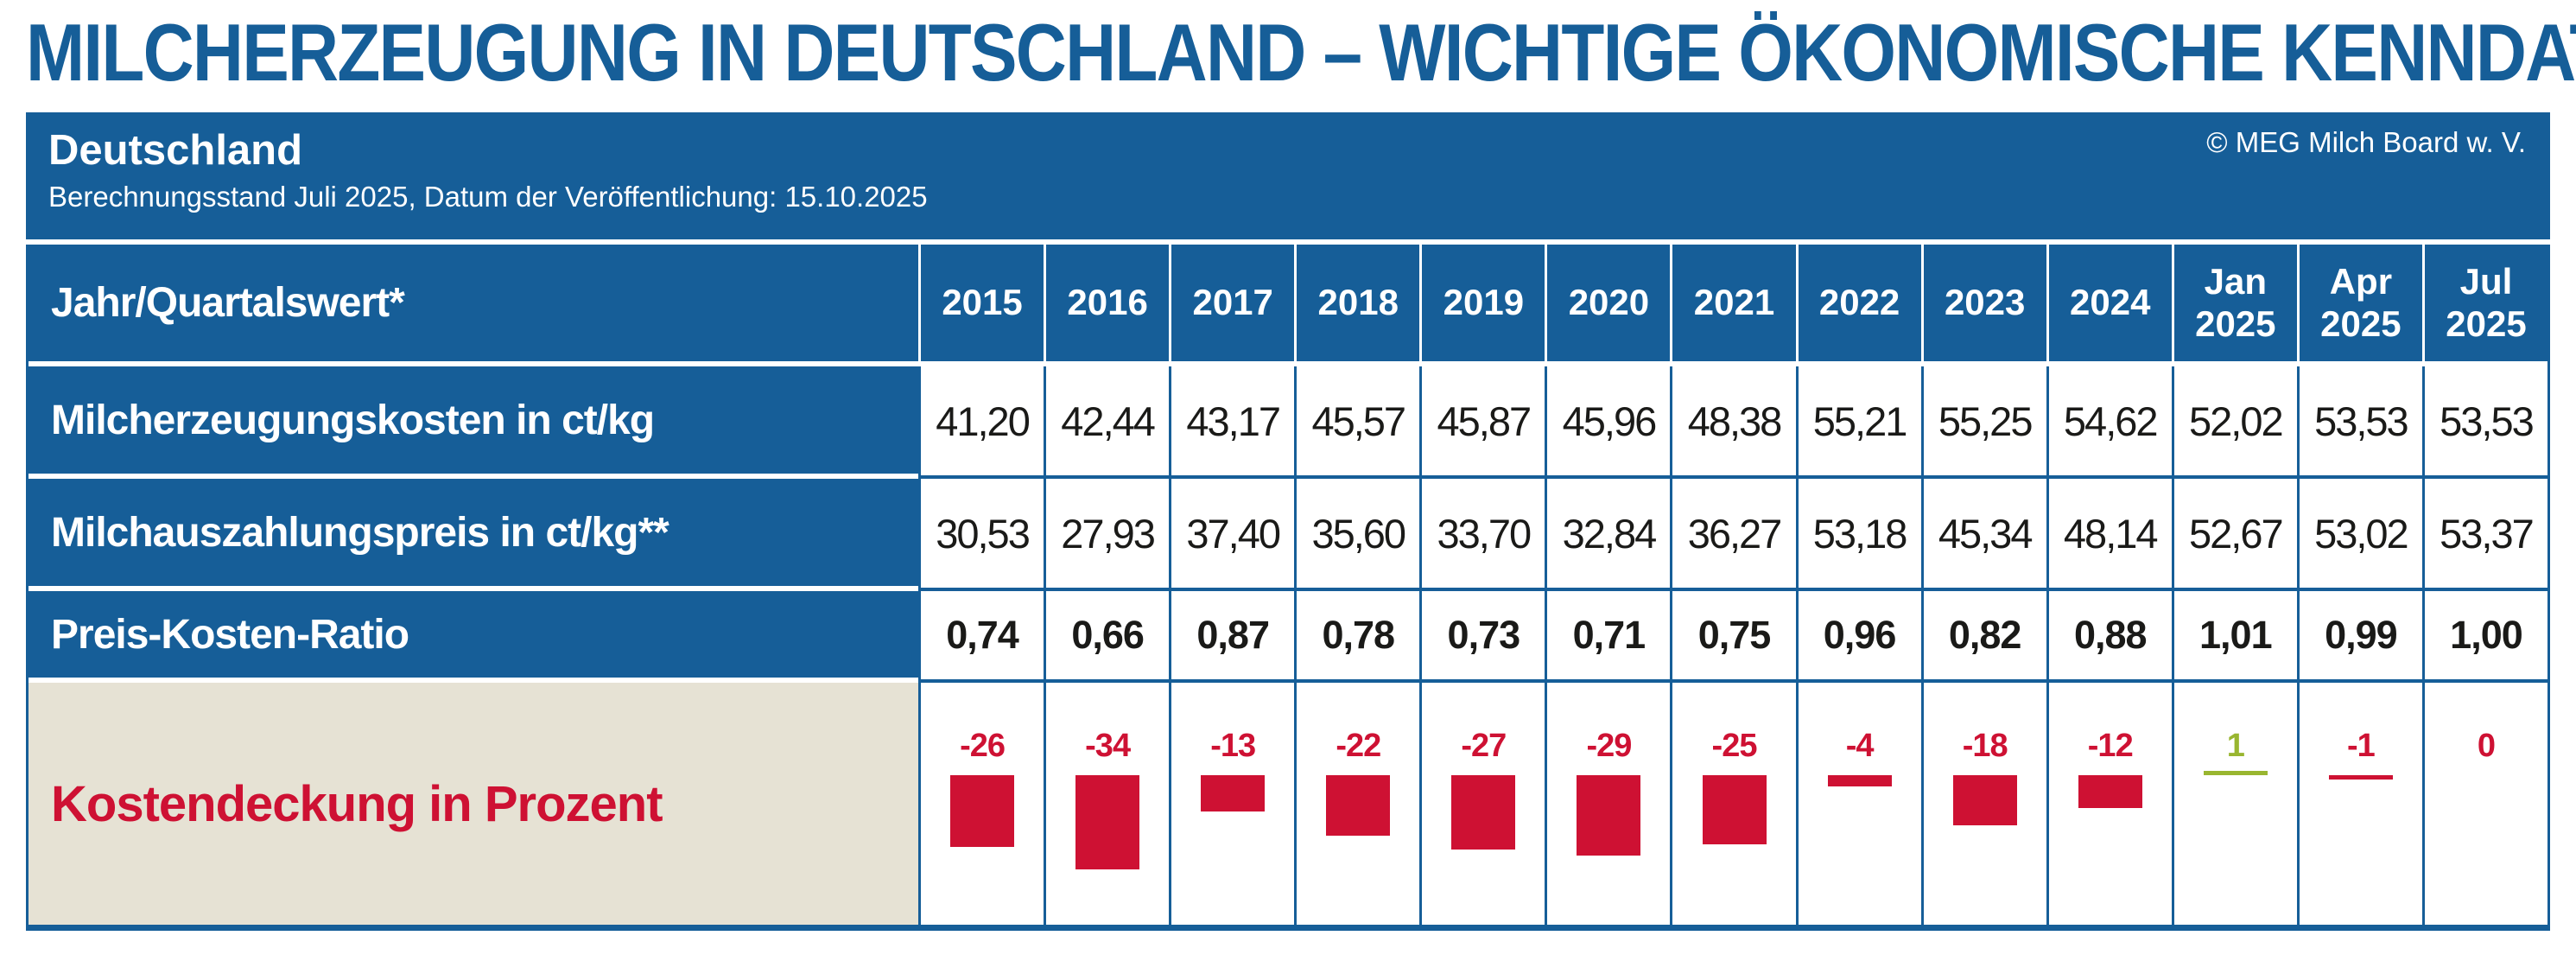  What do you see at coordinates (473, 535) in the screenshot?
I see `row-label: Milchauszahlungspreis in ct/kg**` at bounding box center [473, 535].